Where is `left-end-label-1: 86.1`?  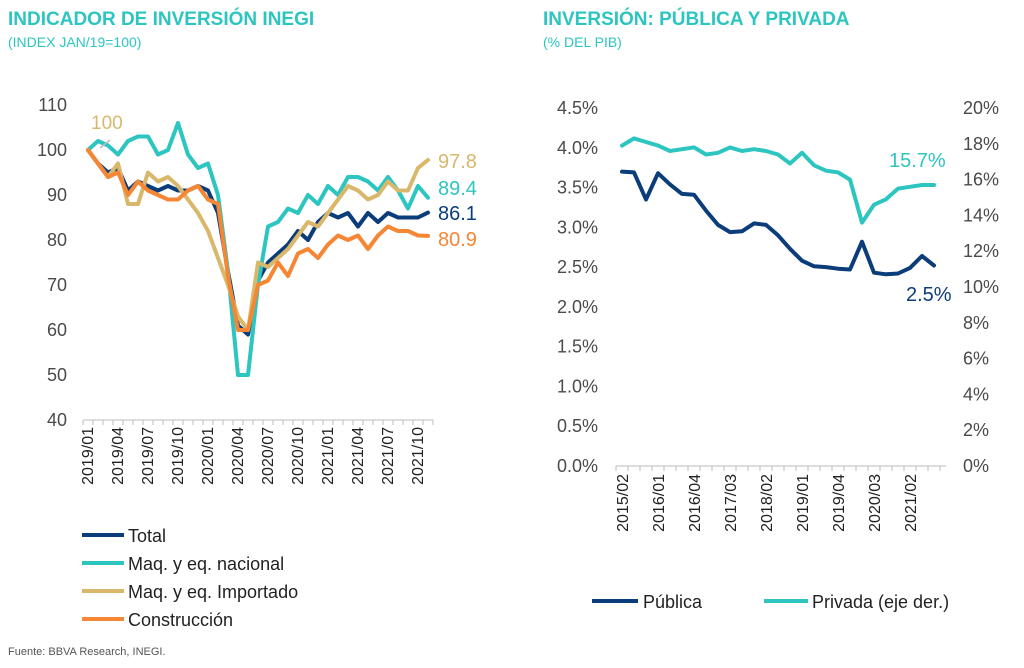
left-end-label-1: 86.1 is located at coordinates (457, 214).